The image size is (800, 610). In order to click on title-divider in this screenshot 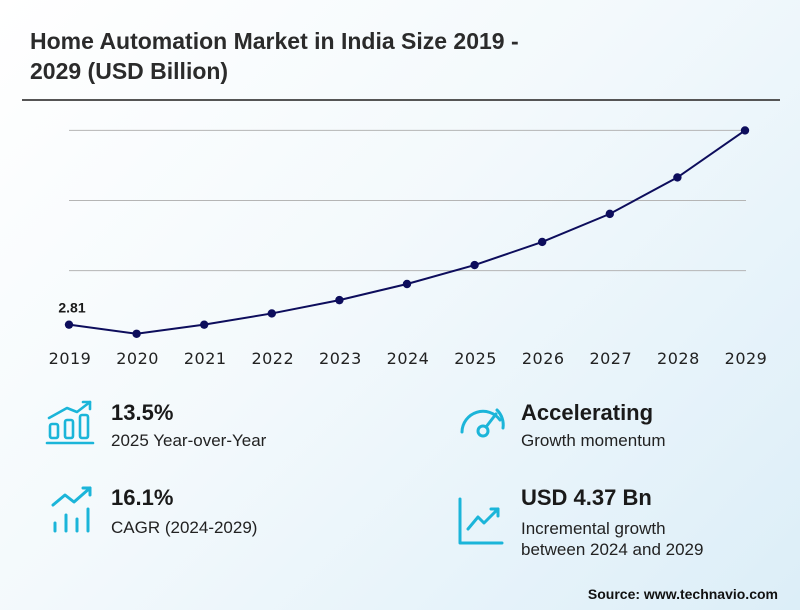, I will do `click(401, 100)`.